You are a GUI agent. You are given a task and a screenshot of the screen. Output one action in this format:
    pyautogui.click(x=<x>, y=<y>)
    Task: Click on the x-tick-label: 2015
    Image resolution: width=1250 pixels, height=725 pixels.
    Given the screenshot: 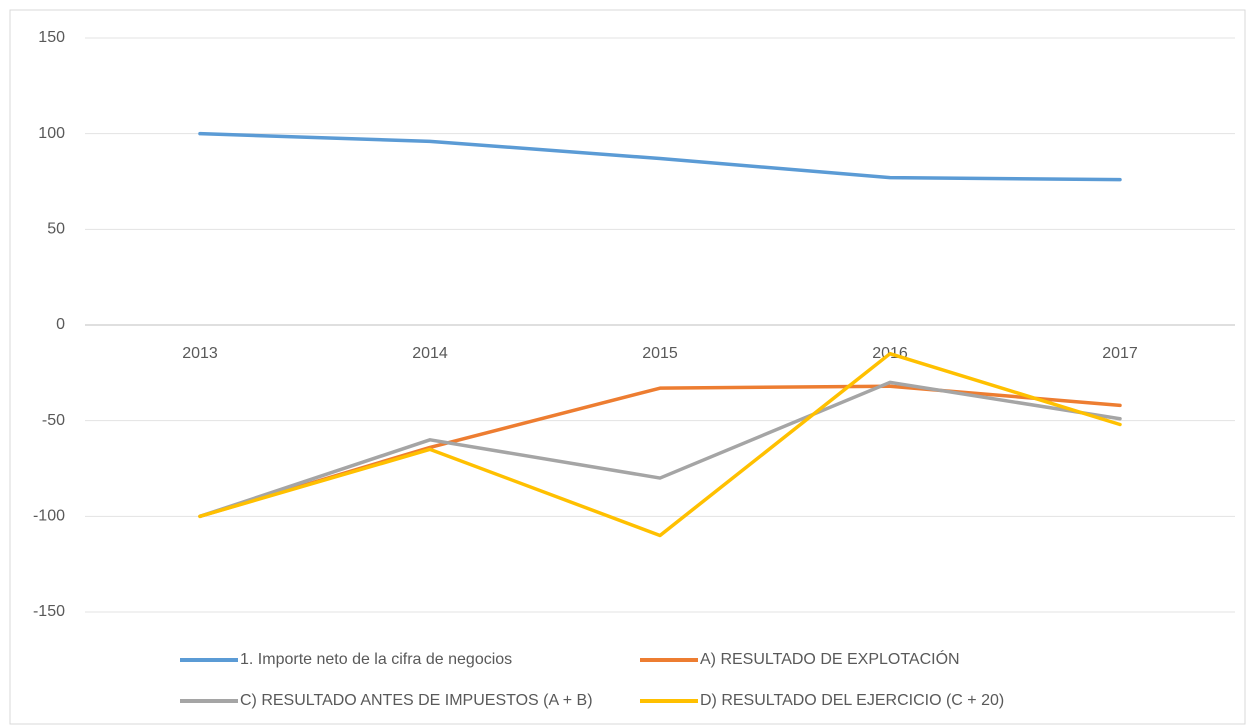 What is the action you would take?
    pyautogui.click(x=660, y=353)
    